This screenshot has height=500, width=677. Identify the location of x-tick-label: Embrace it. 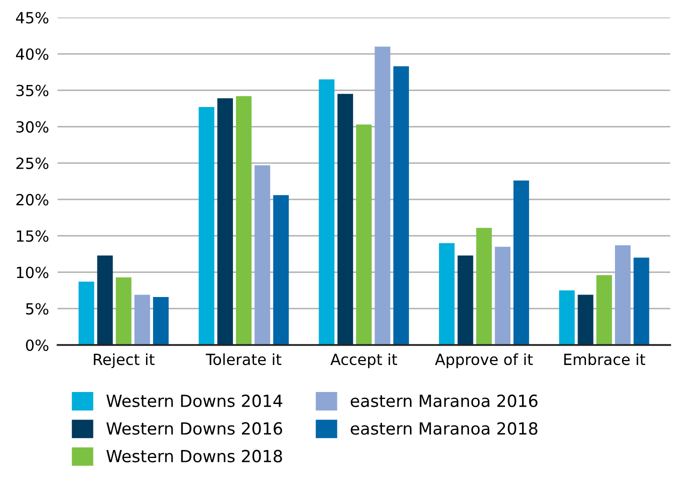
(605, 359).